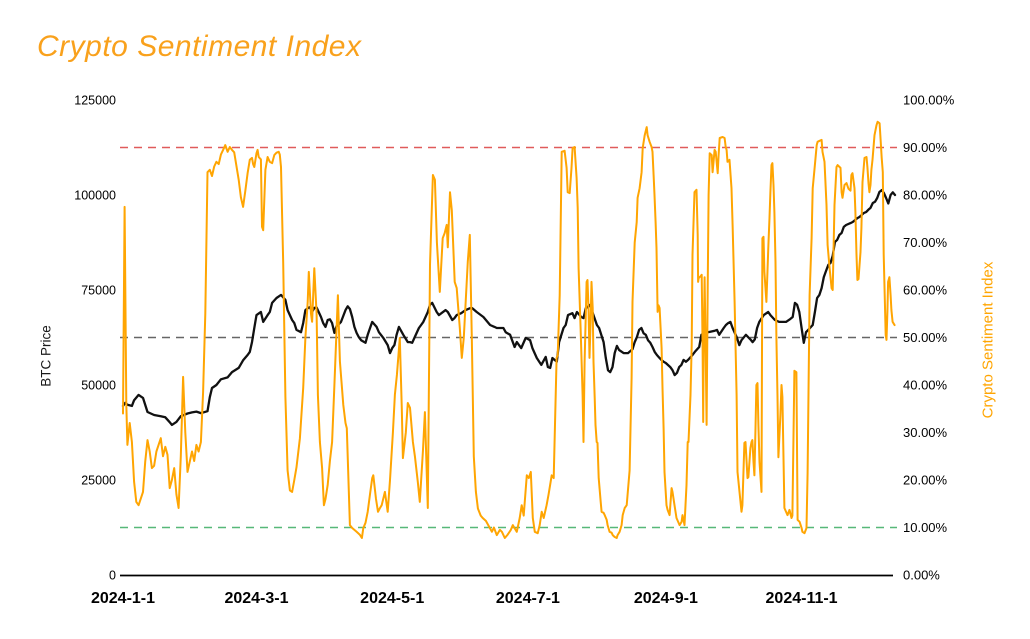 The width and height of the screenshot is (1030, 639). What do you see at coordinates (925, 195) in the screenshot?
I see `right-tick-label: 80.00%` at bounding box center [925, 195].